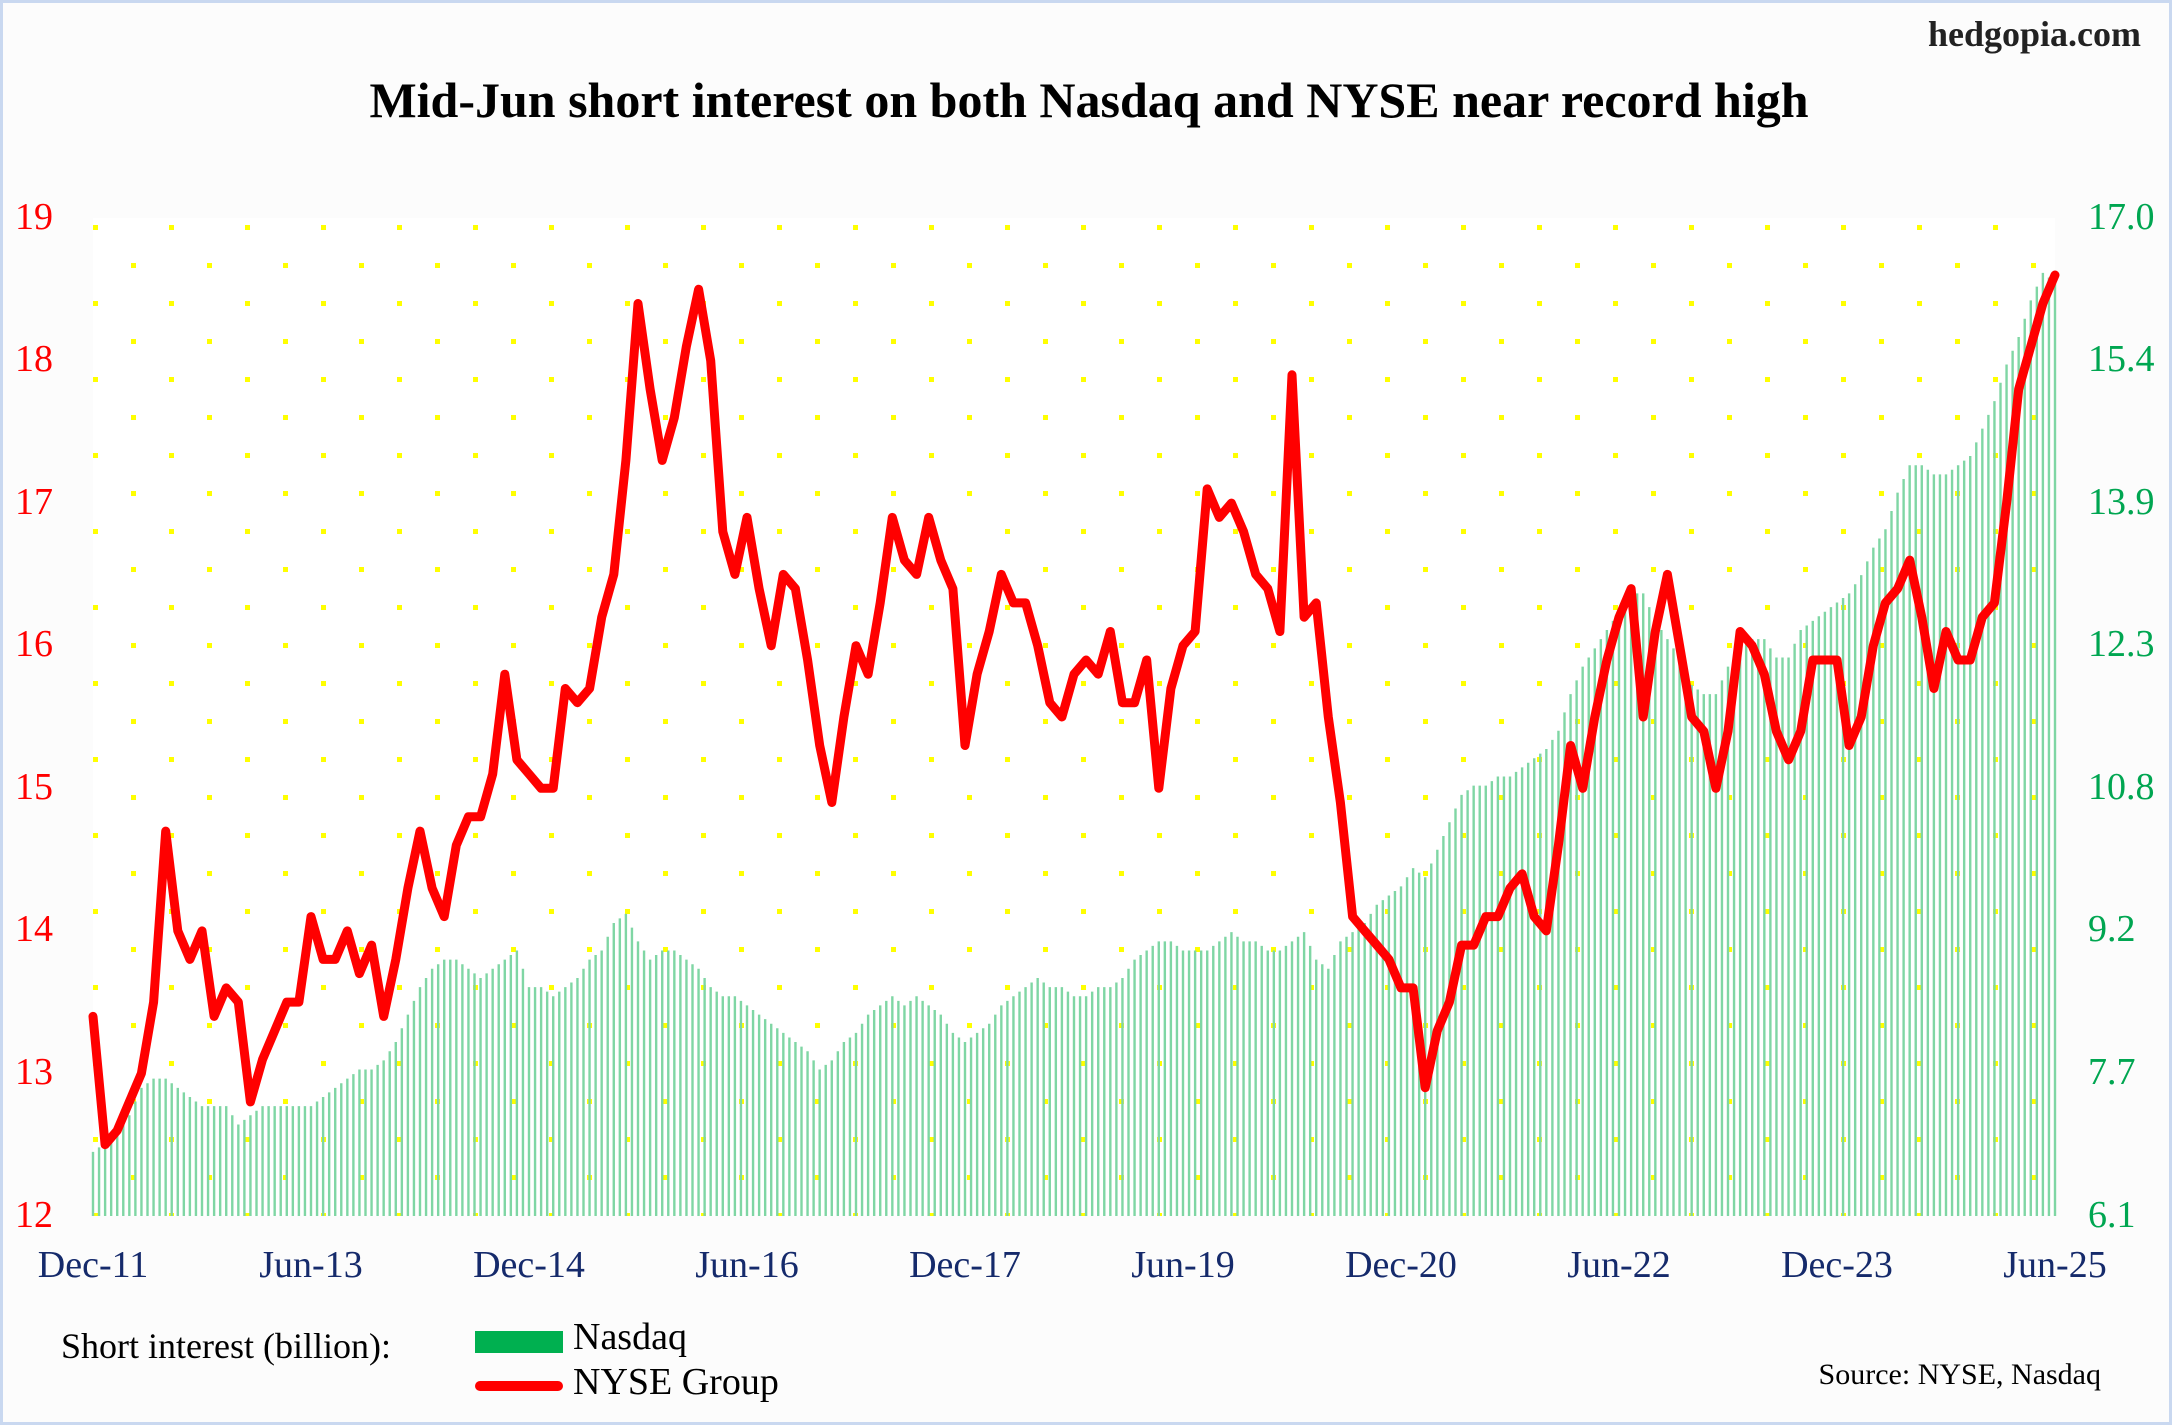 Image resolution: width=2172 pixels, height=1425 pixels. What do you see at coordinates (747, 1265) in the screenshot?
I see `x-tick-label: Jun-16` at bounding box center [747, 1265].